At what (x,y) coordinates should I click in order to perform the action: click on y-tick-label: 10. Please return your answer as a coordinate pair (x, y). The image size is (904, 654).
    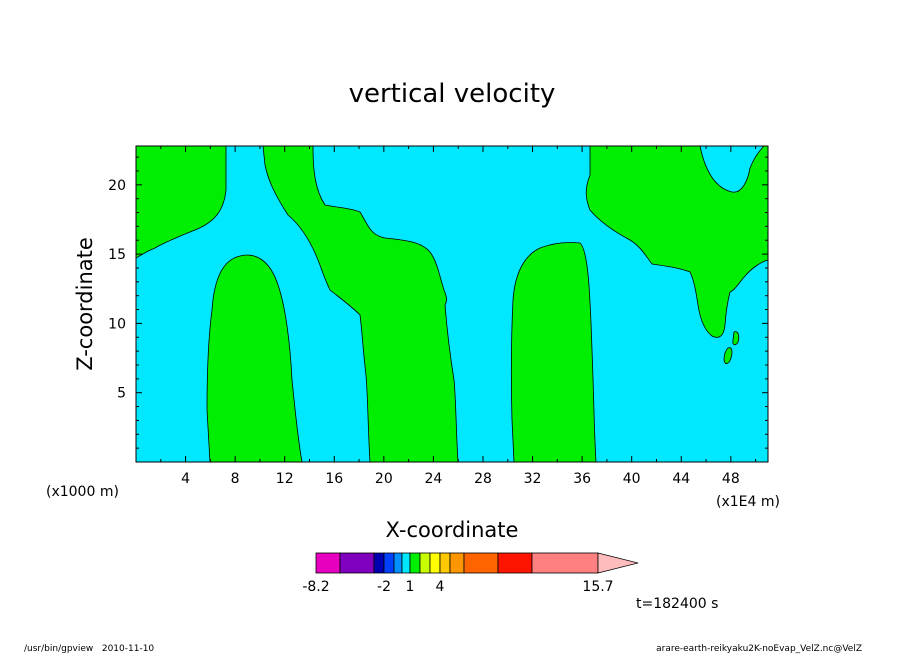
    Looking at the image, I should click on (117, 324).